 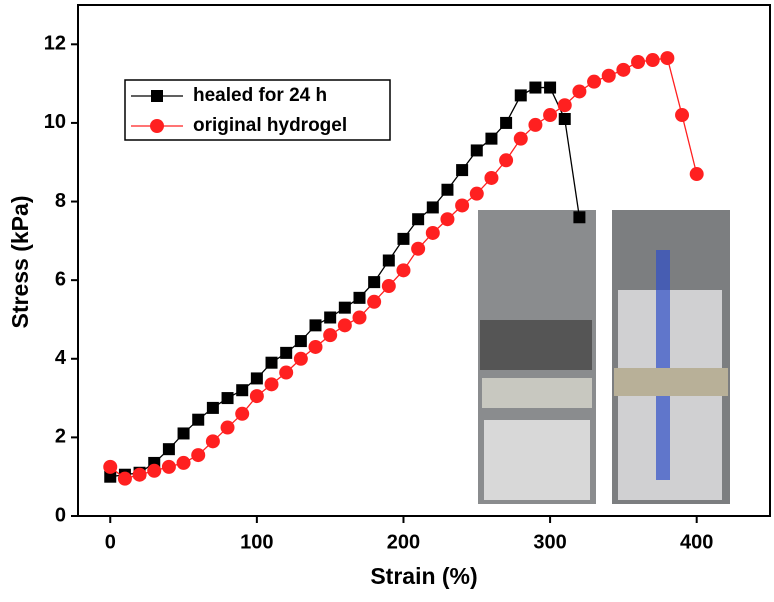 What do you see at coordinates (403, 542) in the screenshot?
I see `x-tick-label: 200` at bounding box center [403, 542].